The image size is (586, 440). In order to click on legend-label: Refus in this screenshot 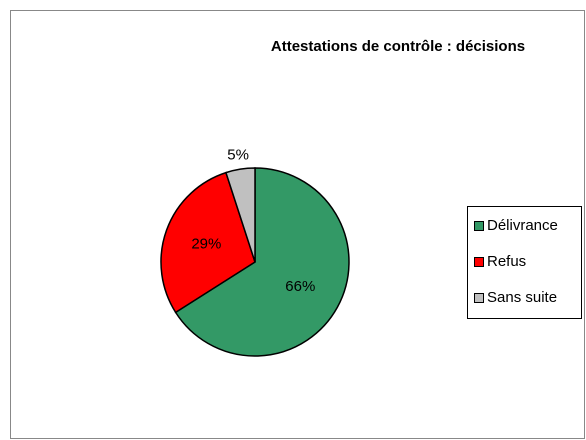, I will do `click(506, 261)`.